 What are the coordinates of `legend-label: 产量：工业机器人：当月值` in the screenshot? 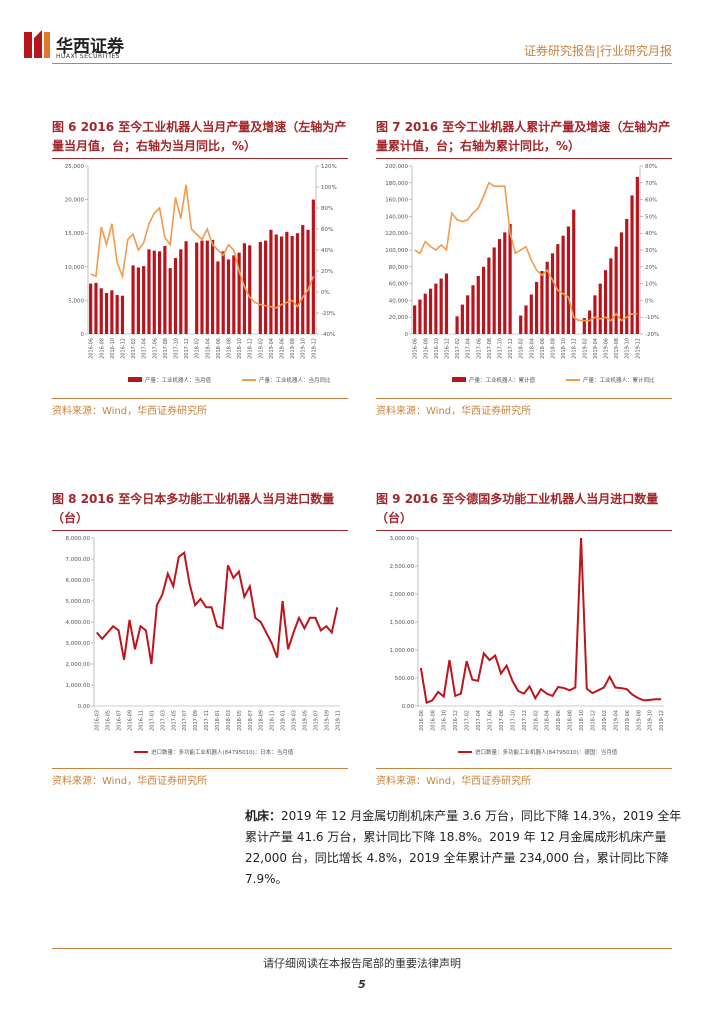 It's located at (178, 380).